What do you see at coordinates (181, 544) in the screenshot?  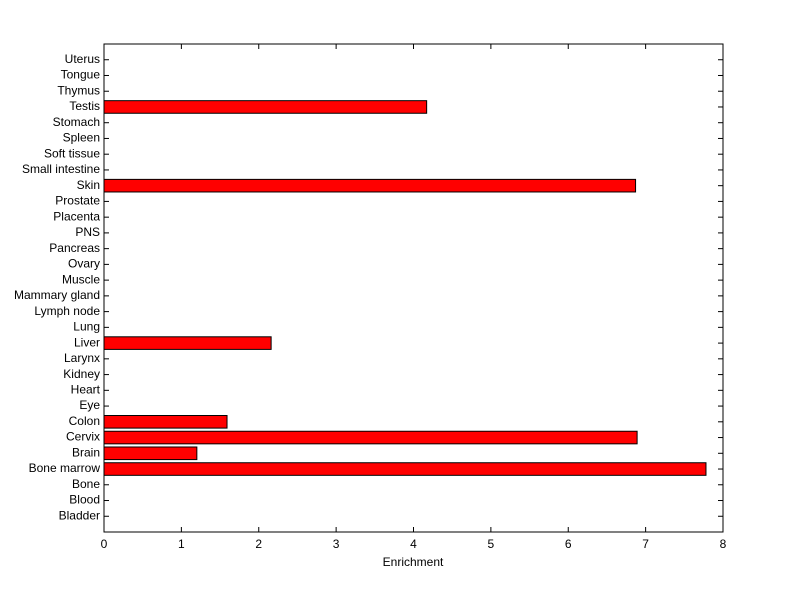 I see `x-tick-label: 1` at bounding box center [181, 544].